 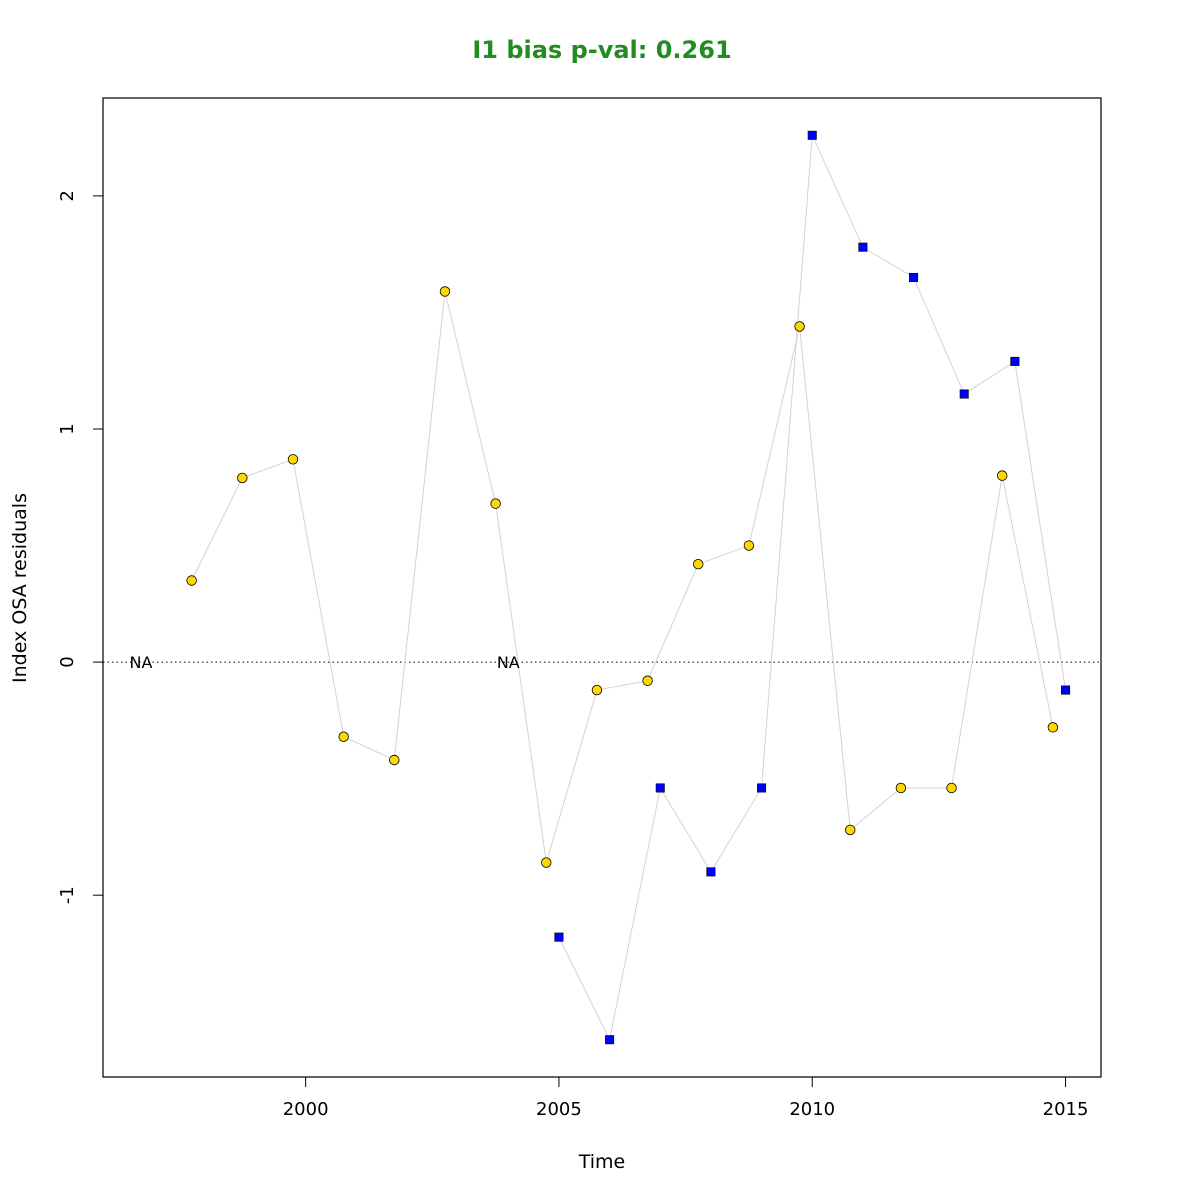 What do you see at coordinates (1066, 1109) in the screenshot?
I see `x-tick-label: 2015` at bounding box center [1066, 1109].